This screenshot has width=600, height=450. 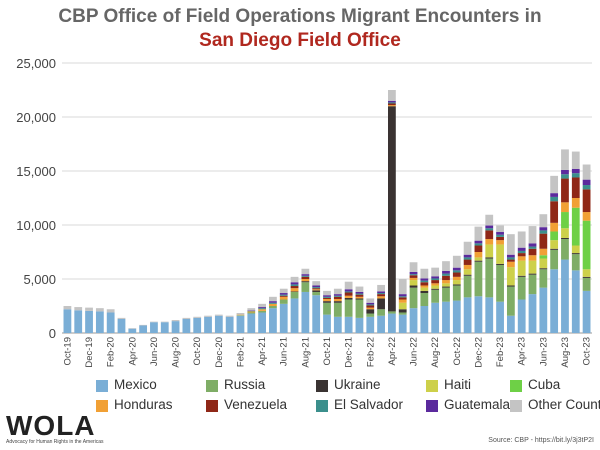 I want to click on legend-label: Russia, so click(x=245, y=384).